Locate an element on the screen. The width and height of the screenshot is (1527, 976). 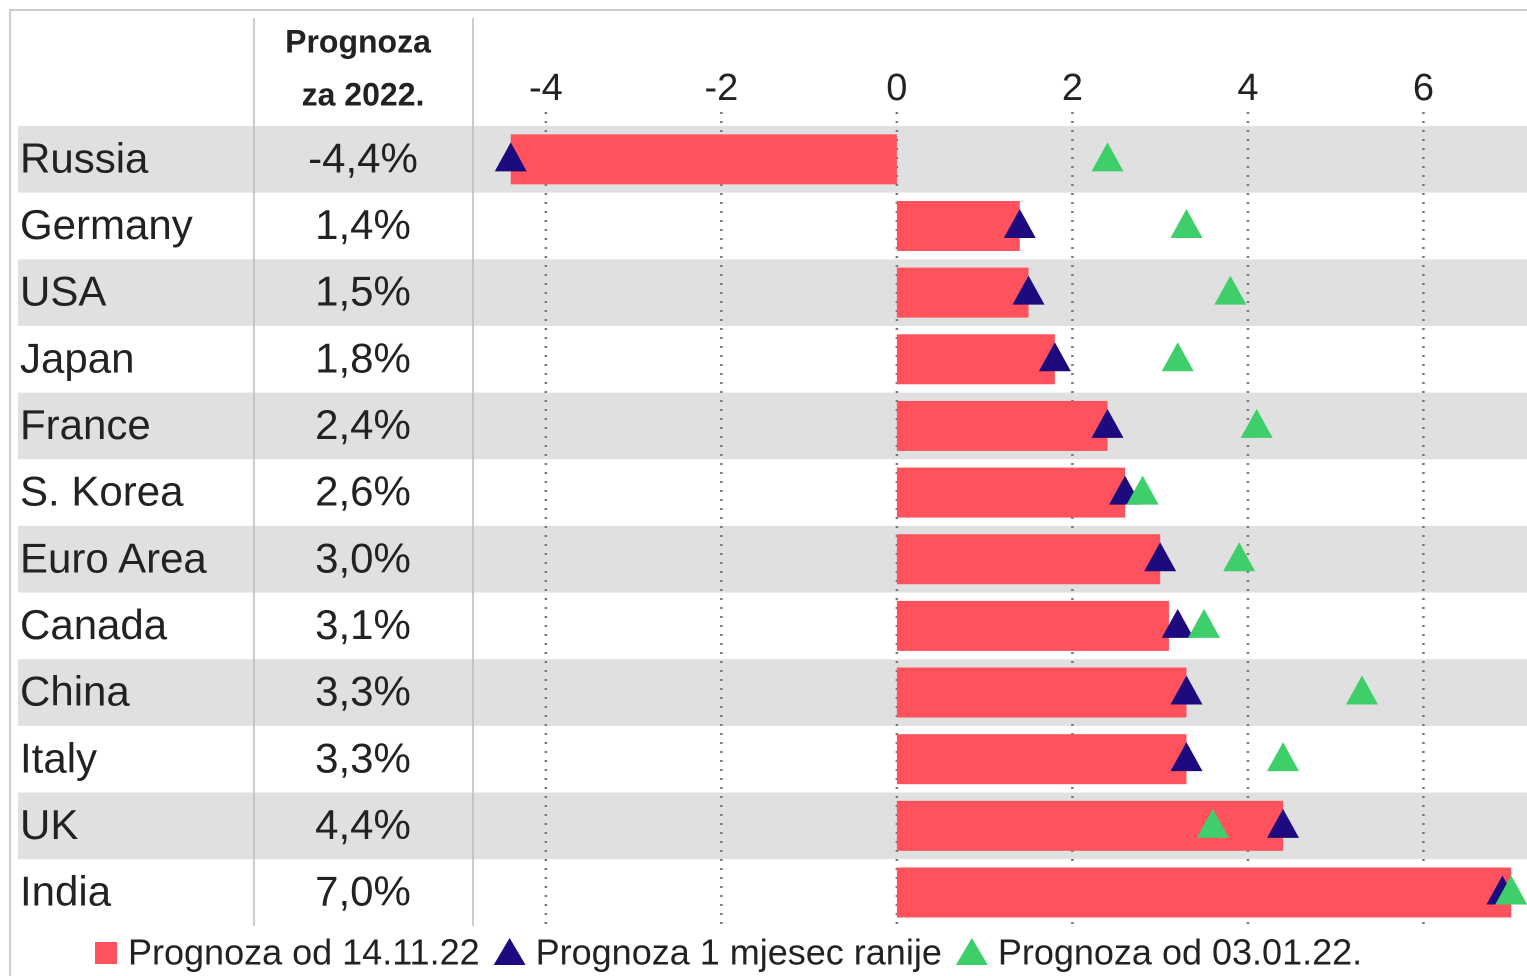
column-header: Prognoza is located at coordinates (358, 41).